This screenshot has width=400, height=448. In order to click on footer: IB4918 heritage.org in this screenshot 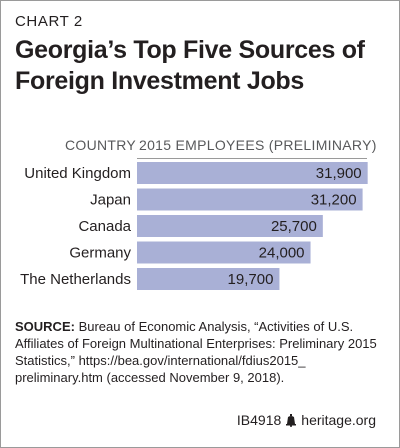, I will do `click(306, 420)`.